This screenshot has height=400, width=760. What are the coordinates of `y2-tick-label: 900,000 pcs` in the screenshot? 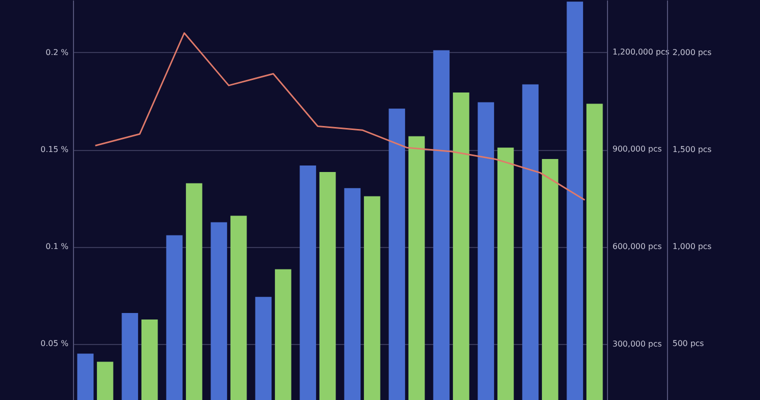 It's located at (637, 149).